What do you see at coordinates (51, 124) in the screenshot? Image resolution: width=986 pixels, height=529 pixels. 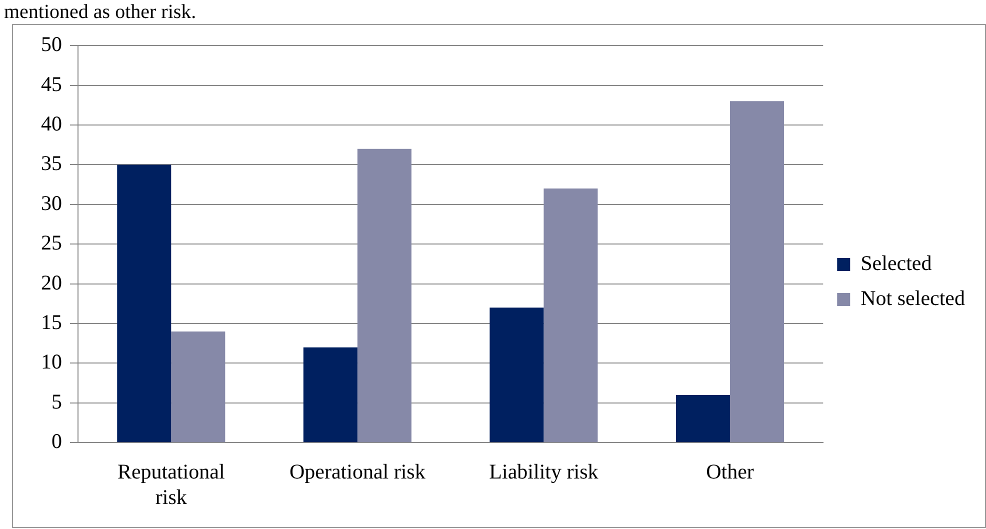 I see `y-tick-label: 40` at bounding box center [51, 124].